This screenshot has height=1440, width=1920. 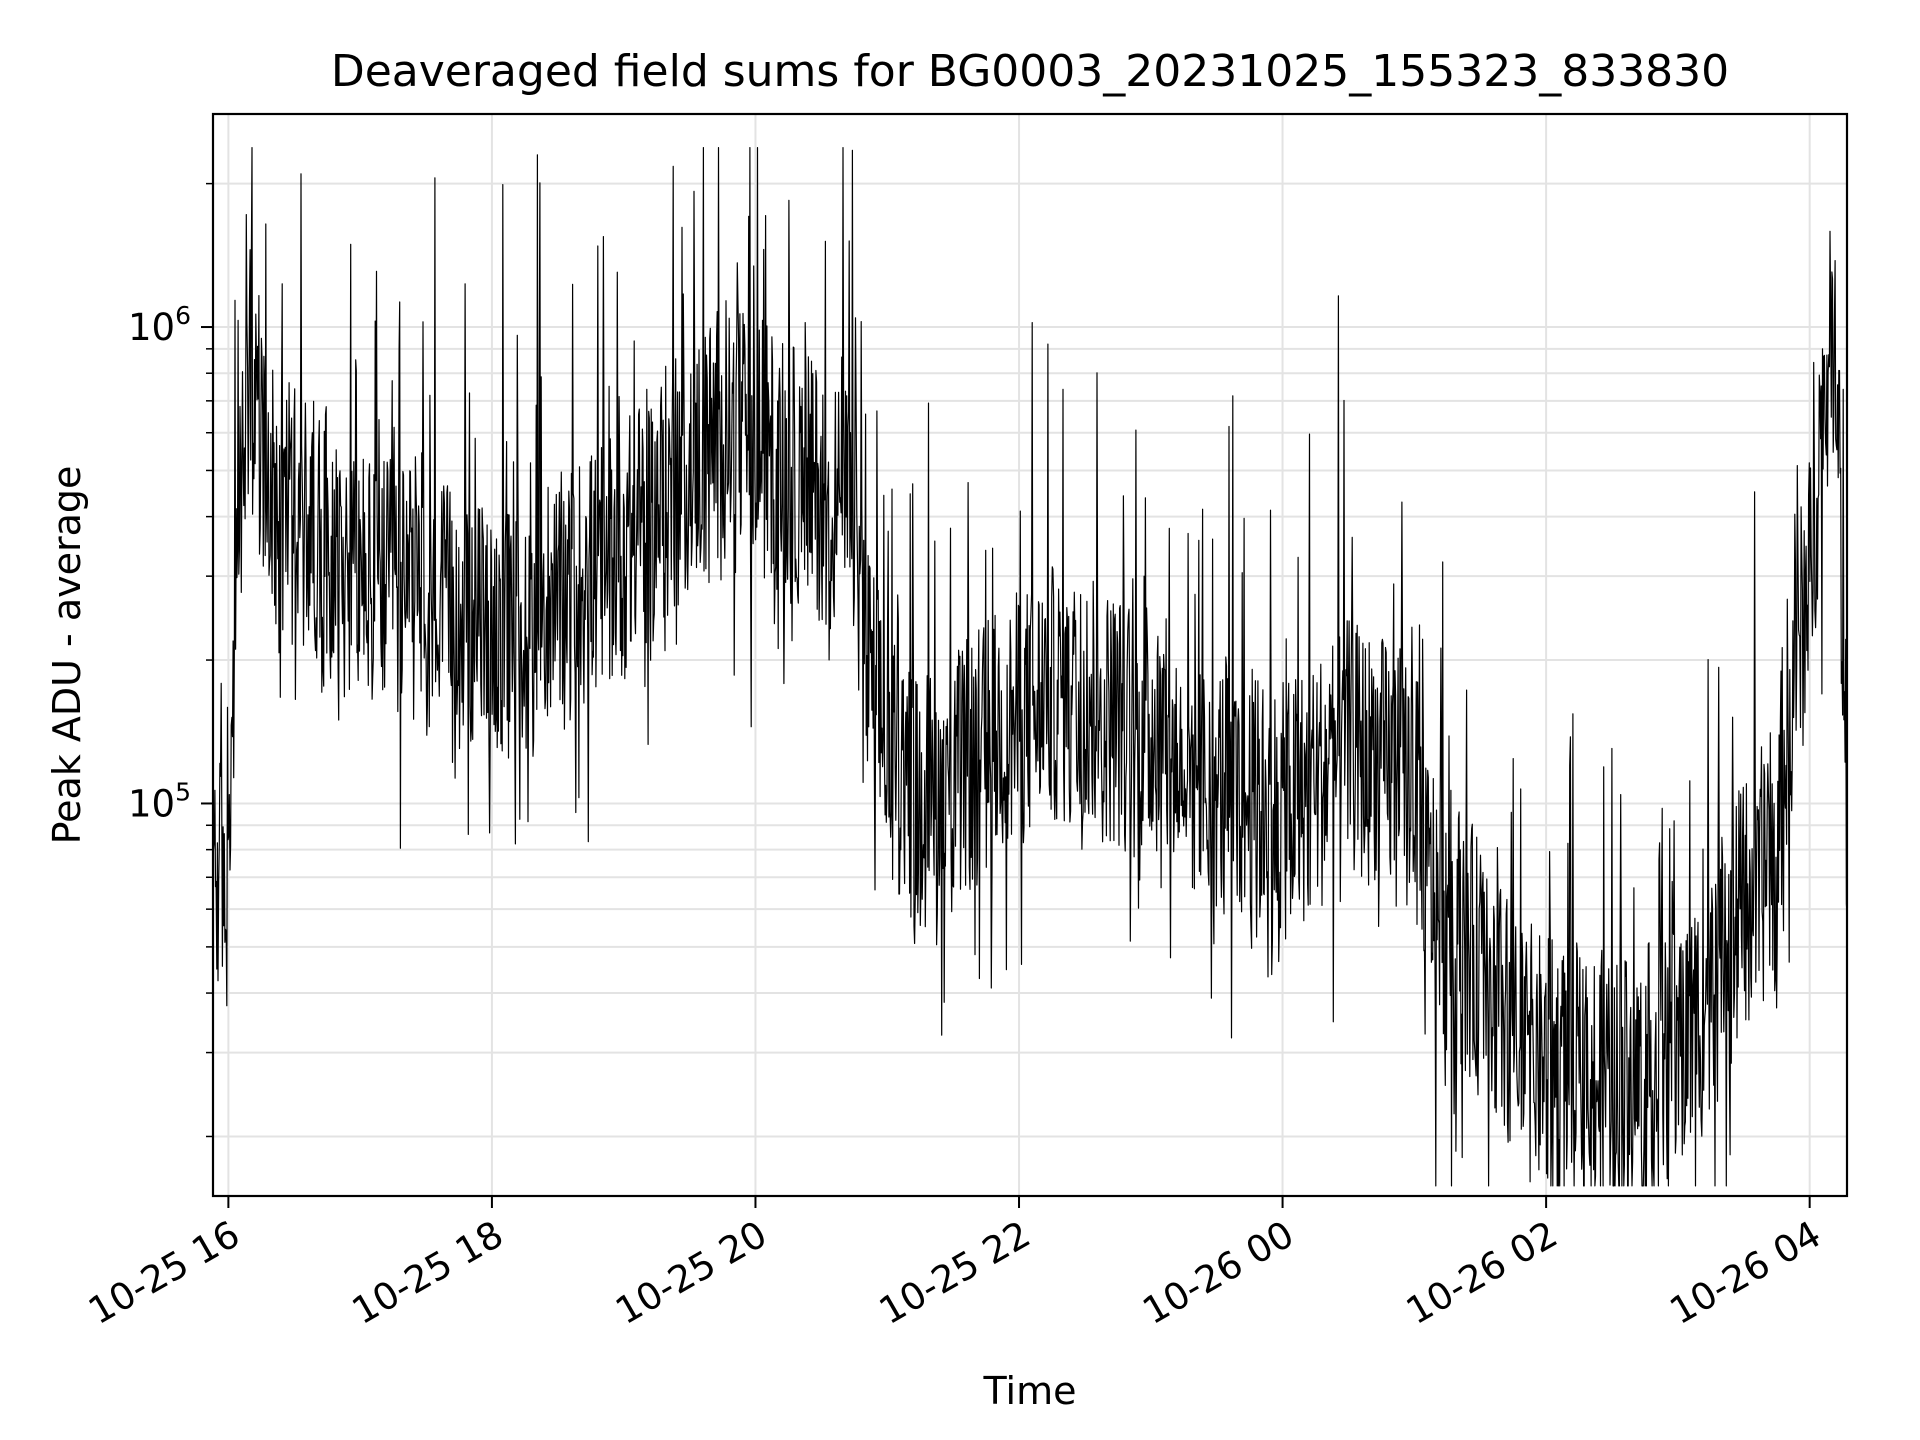 I want to click on y-tick-label: 10⁶, so click(x=159, y=325).